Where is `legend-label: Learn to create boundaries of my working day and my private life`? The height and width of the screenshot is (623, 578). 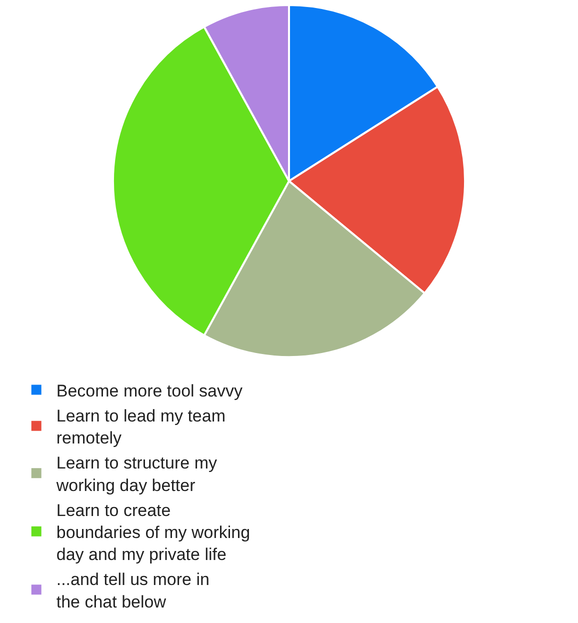
legend-label: Learn to create boundaries of my working day and my private life is located at coordinates (153, 532).